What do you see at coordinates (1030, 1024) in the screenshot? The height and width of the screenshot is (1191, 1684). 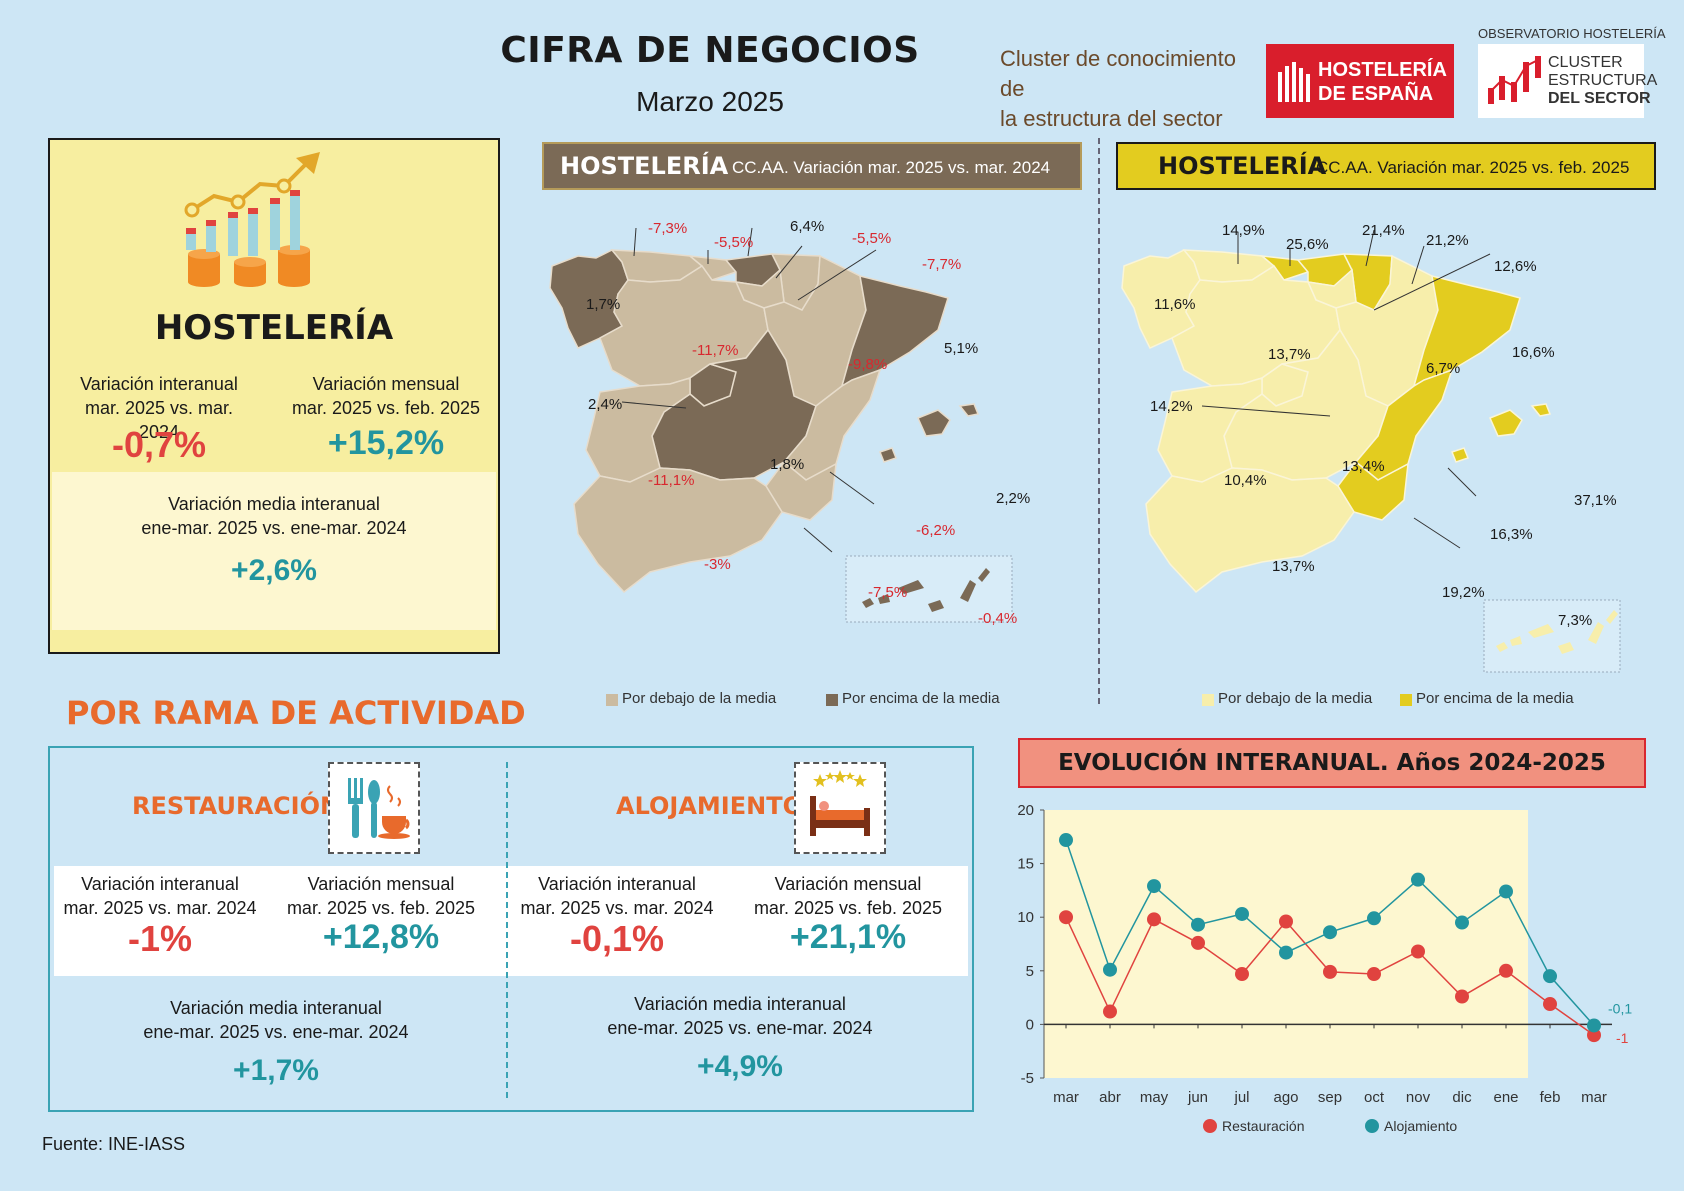 I see `chart-y-tick-label: 0` at bounding box center [1030, 1024].